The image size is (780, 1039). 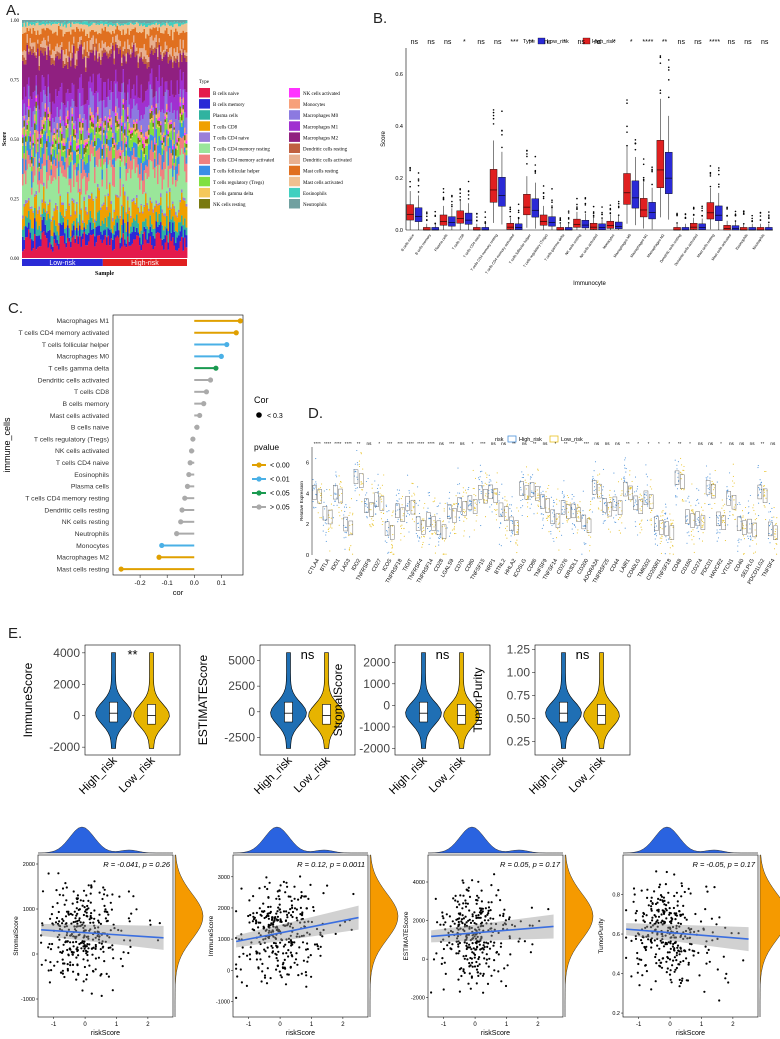 I want to click on x-tick-label: -0.2, so click(x=140, y=583).